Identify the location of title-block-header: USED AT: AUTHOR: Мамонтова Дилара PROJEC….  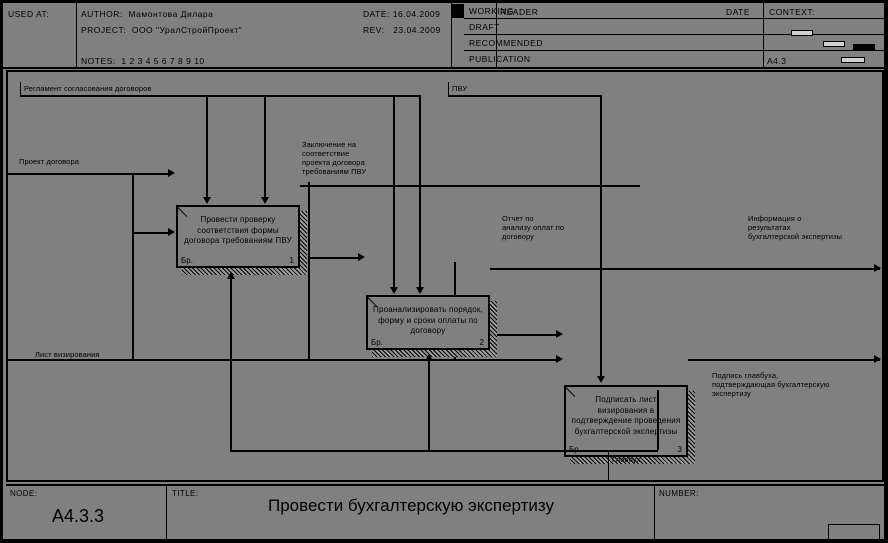
(443, 36).